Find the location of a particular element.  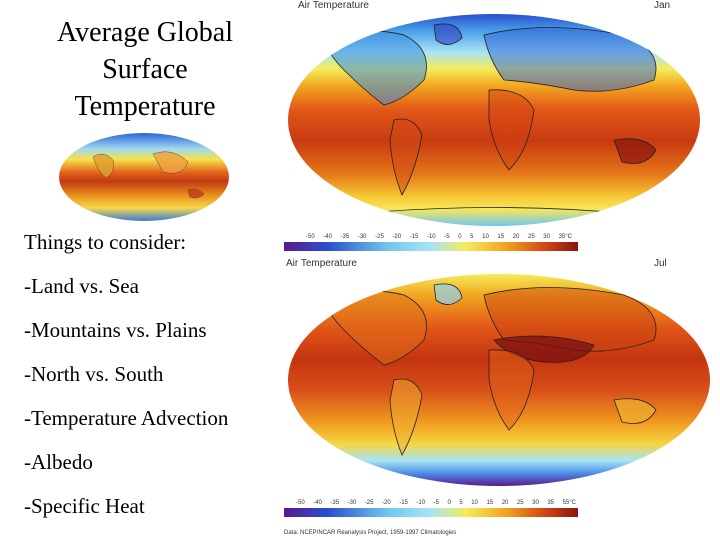

jan-color-scale is located at coordinates (431, 246).